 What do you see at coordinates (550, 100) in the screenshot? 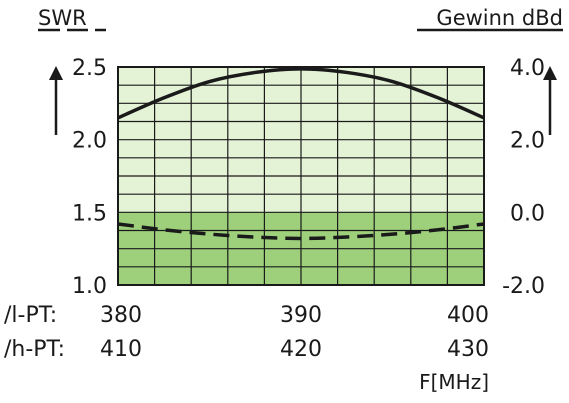
I see `right-up-arrow-icon` at bounding box center [550, 100].